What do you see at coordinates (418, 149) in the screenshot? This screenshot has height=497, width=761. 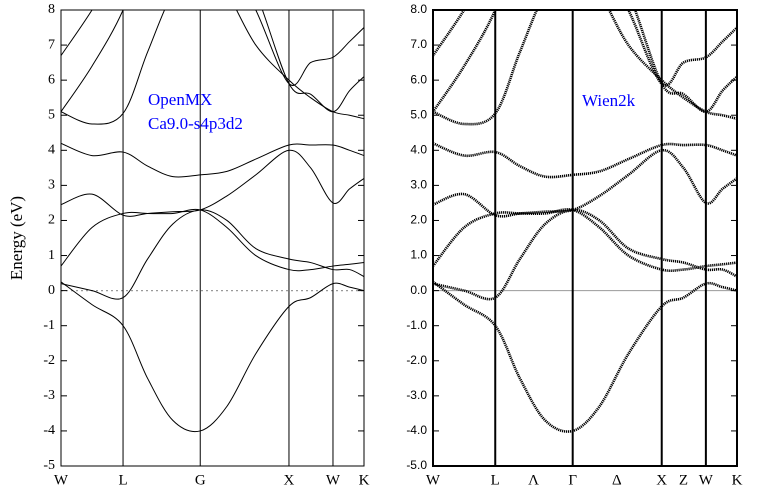 I see `y-tick-label: 4.0` at bounding box center [418, 149].